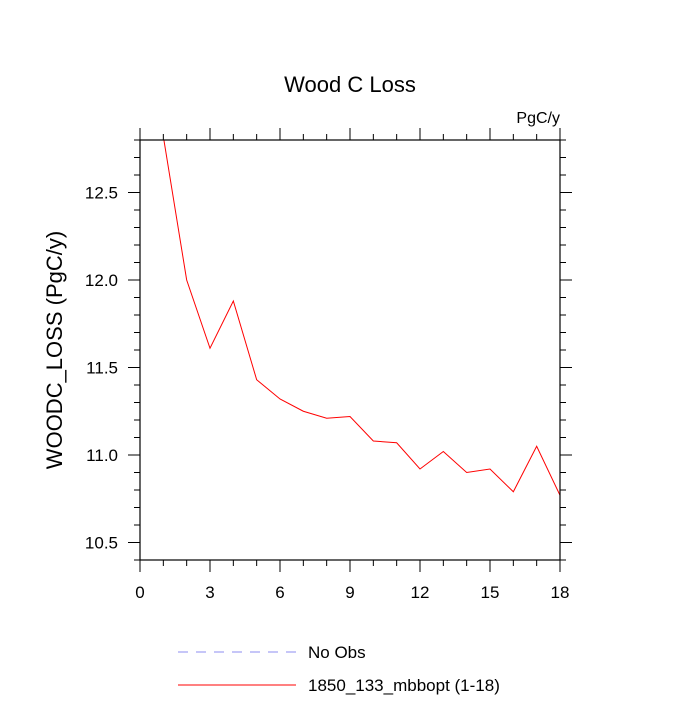  I want to click on x-tick-label: 12, so click(420, 592).